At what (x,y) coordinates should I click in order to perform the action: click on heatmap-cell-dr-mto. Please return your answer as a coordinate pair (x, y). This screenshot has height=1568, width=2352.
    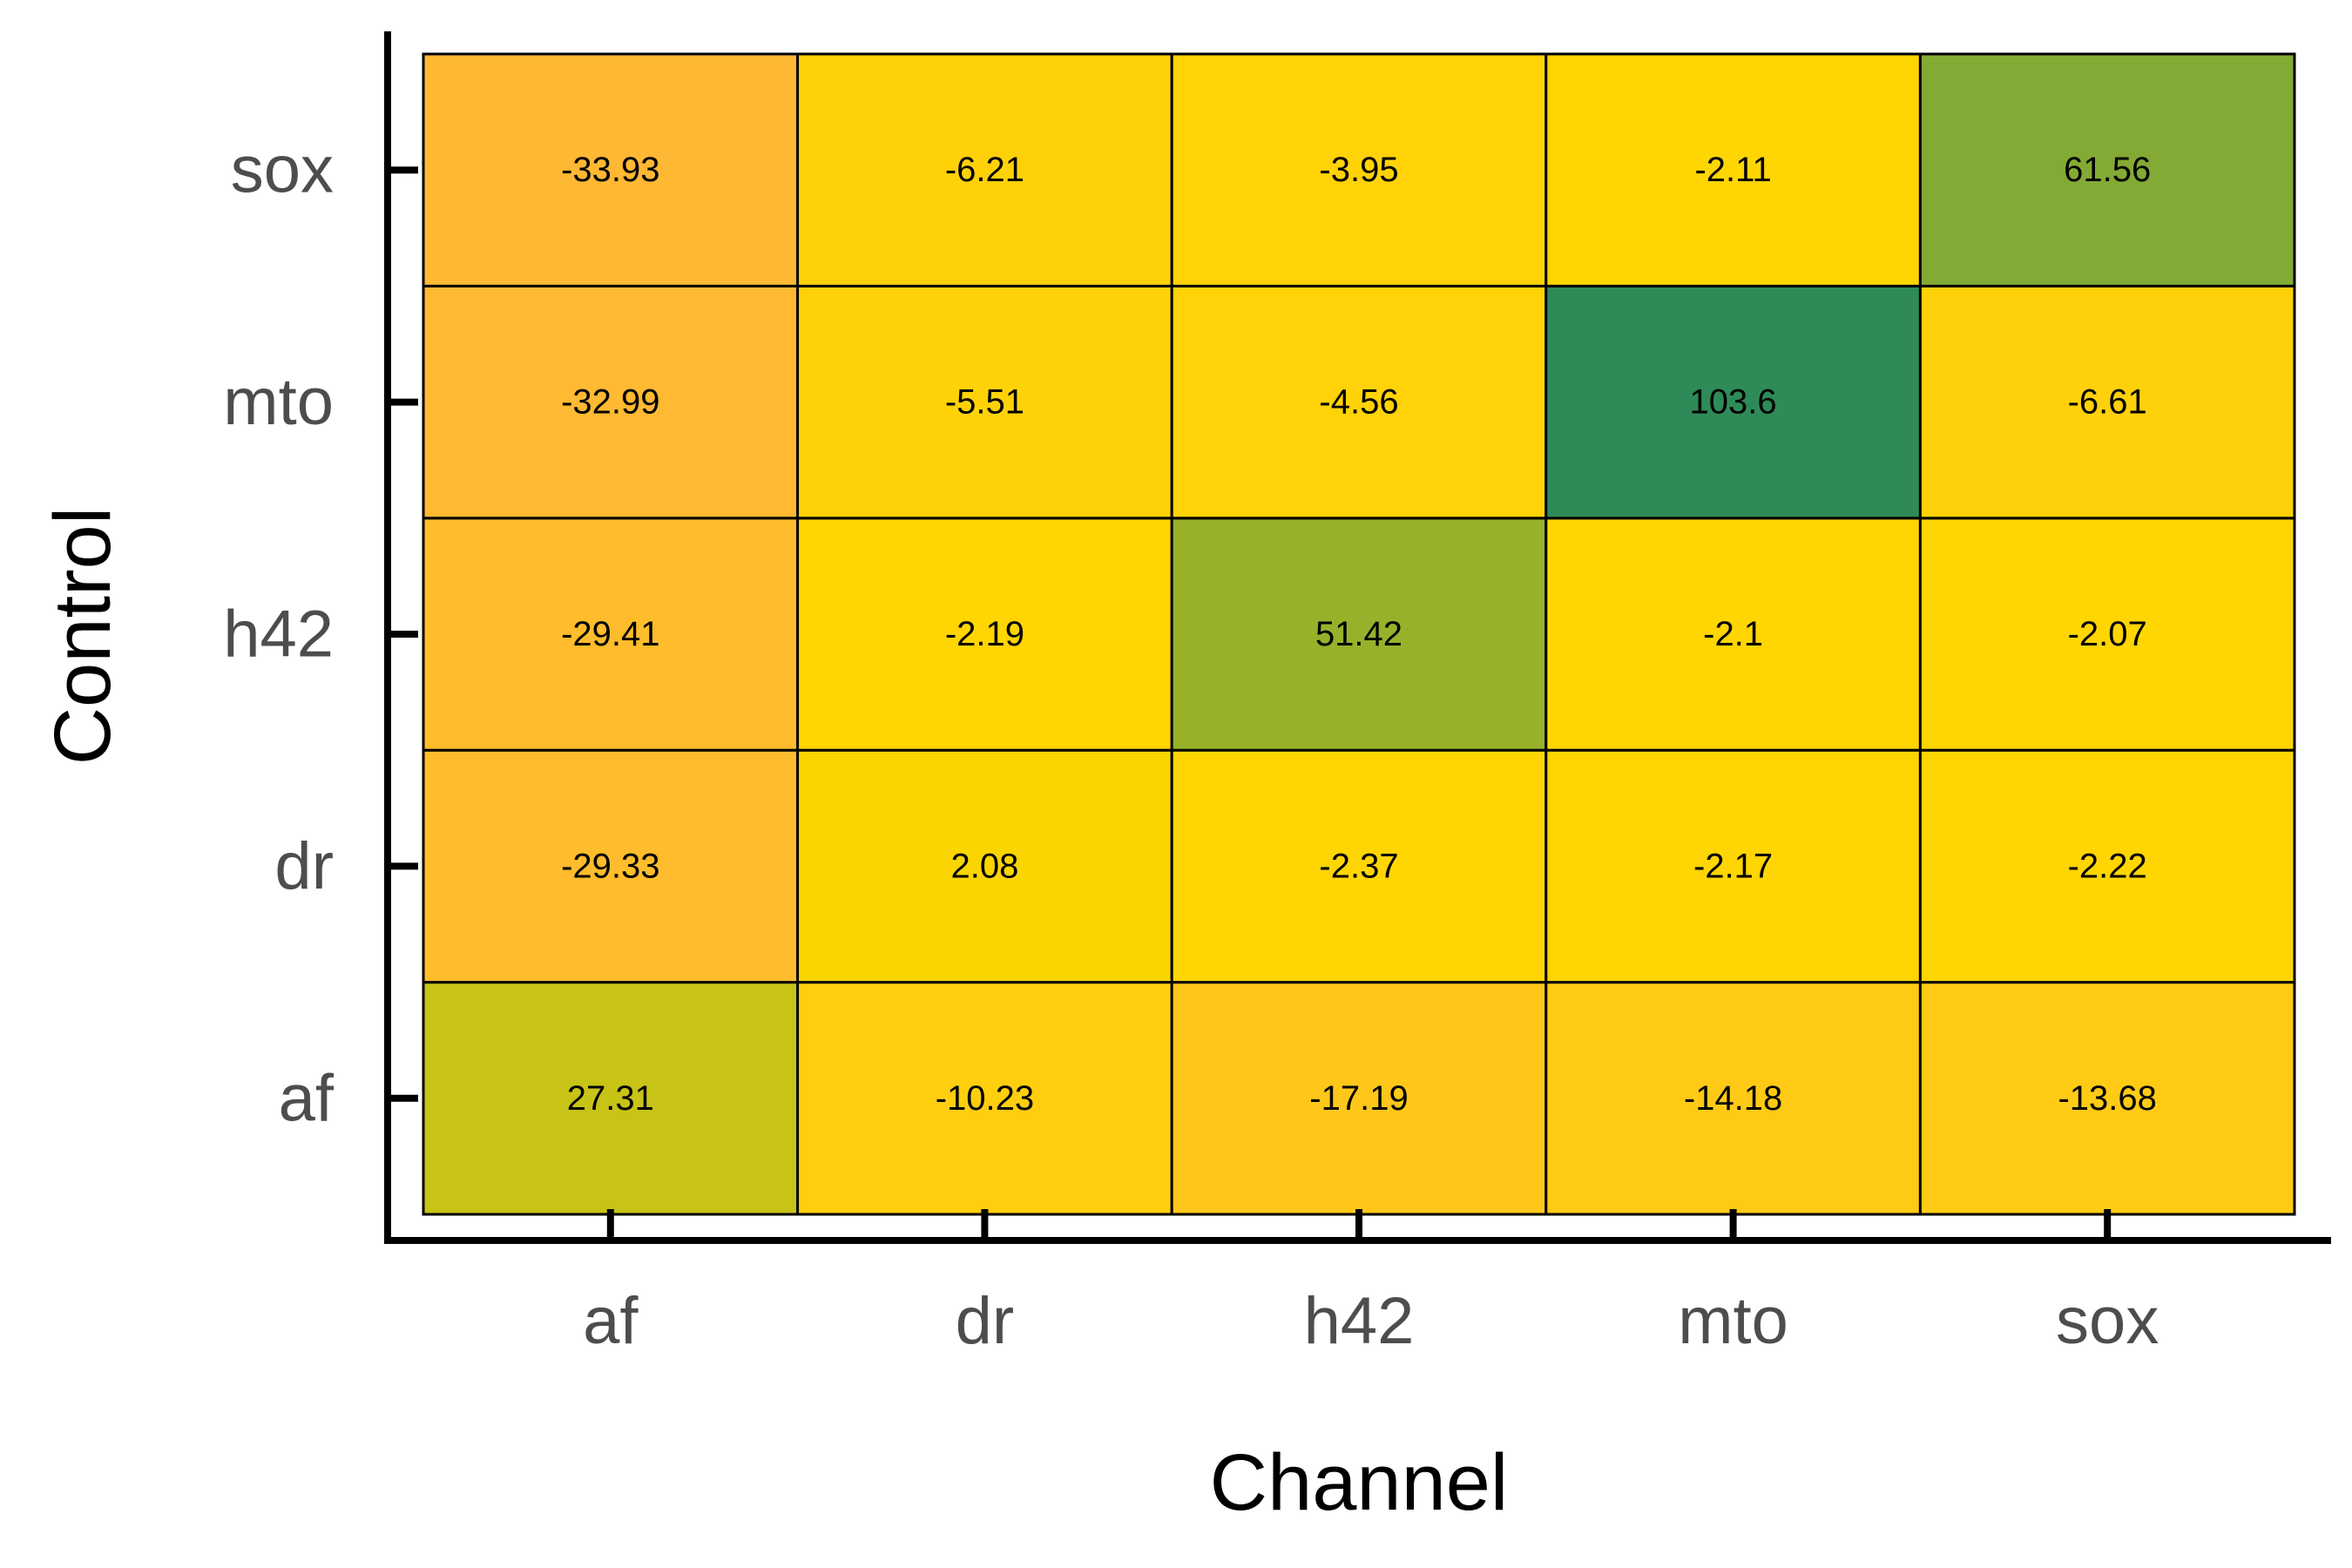
    Looking at the image, I should click on (1733, 866).